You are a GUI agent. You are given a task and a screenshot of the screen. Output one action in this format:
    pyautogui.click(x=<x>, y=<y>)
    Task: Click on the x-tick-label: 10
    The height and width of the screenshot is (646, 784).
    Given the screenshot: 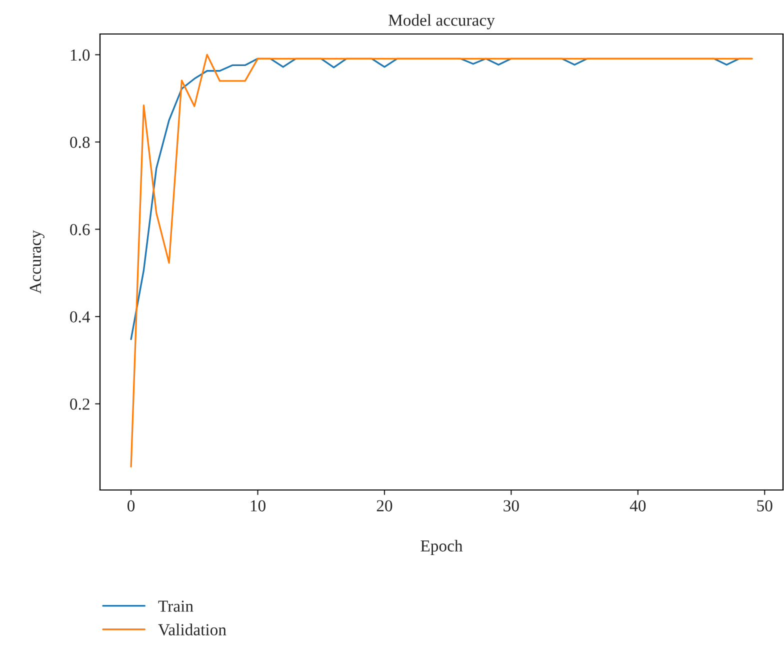 What is the action you would take?
    pyautogui.click(x=258, y=506)
    